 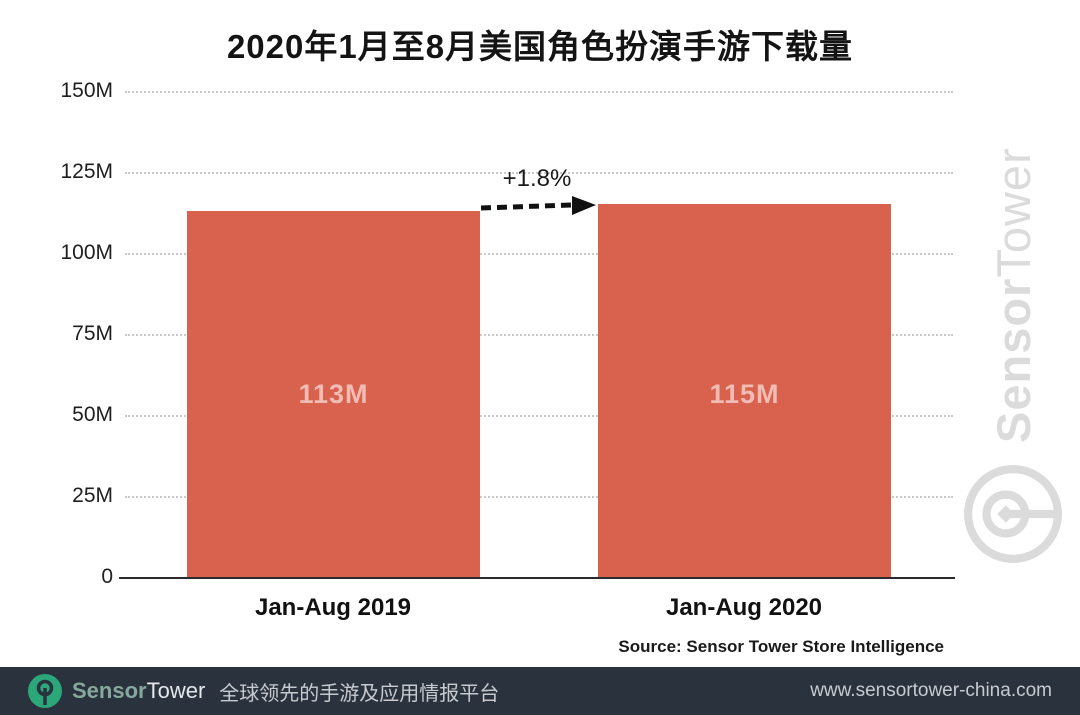 I want to click on y-tick-label-0: 0, so click(x=107, y=576).